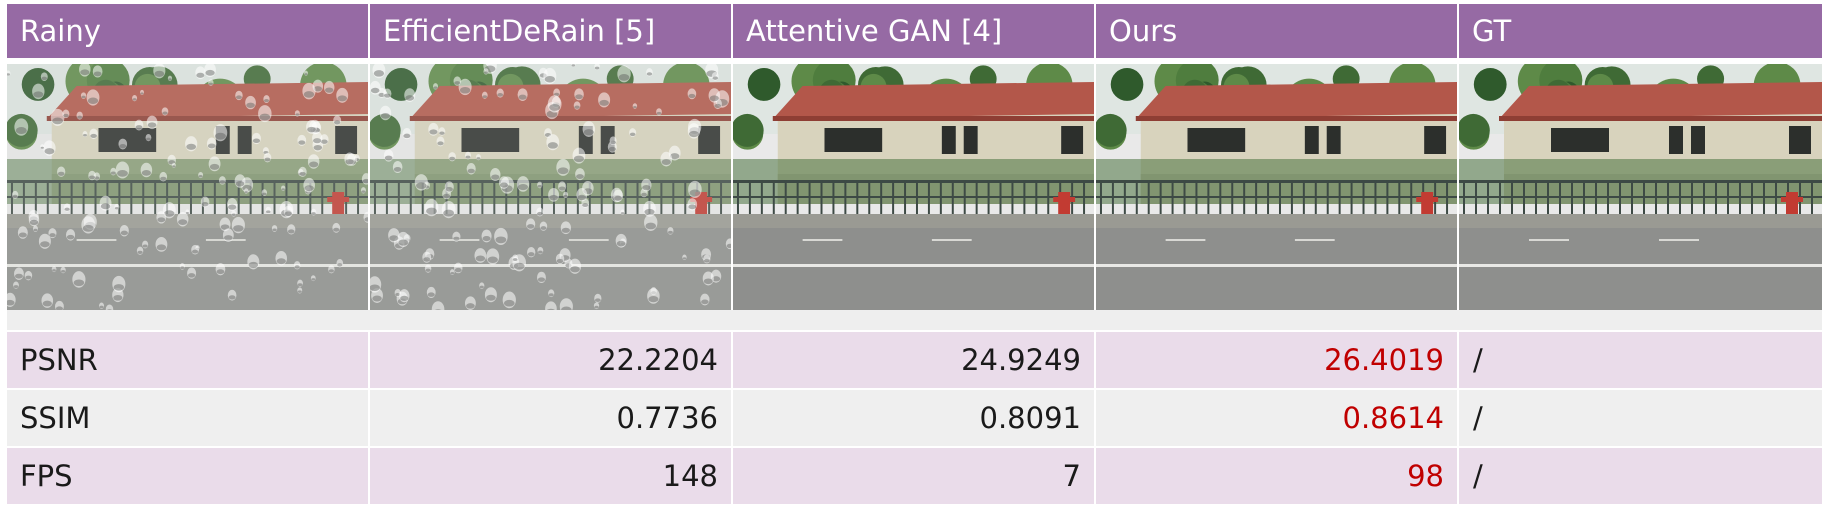 This screenshot has height=514, width=1829. I want to click on metric-row-ssim: SSIM 0.7736 0.8091 0.8614 /, so click(914, 419).